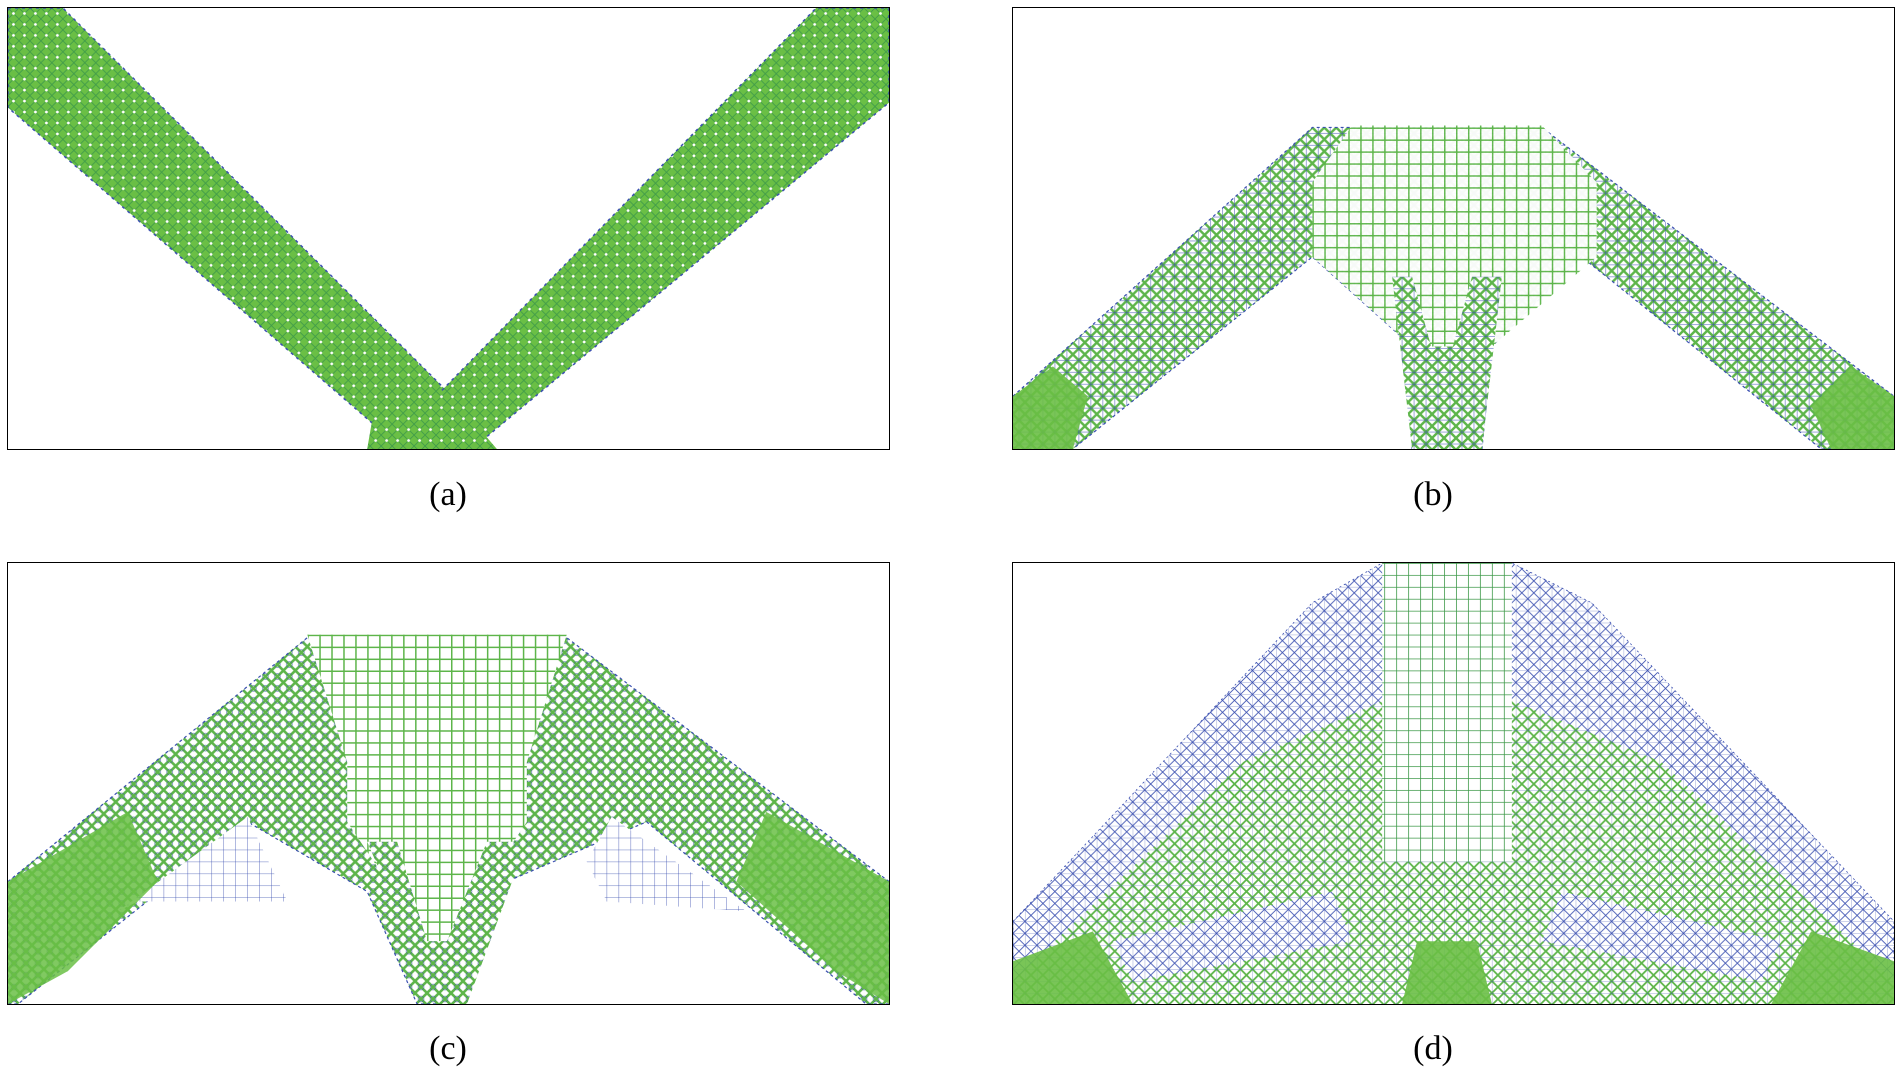 This screenshot has width=1900, height=1074. I want to click on caption-d: (d), so click(1433, 1048).